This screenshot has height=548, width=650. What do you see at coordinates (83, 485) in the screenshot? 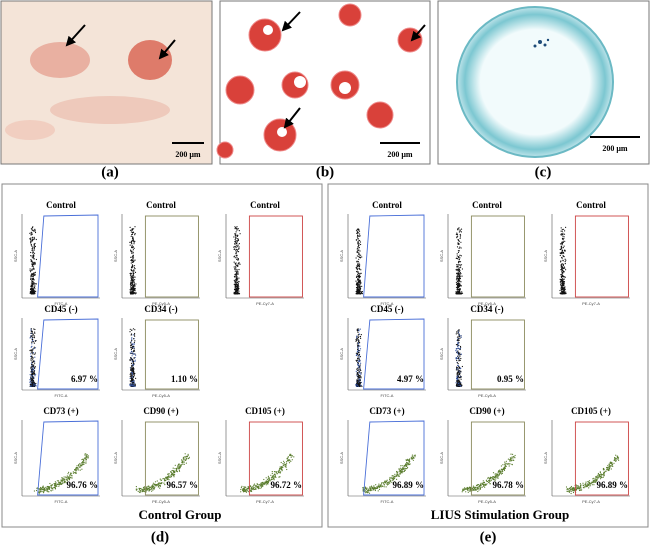
I see `percent-label: 96.76 %` at bounding box center [83, 485].